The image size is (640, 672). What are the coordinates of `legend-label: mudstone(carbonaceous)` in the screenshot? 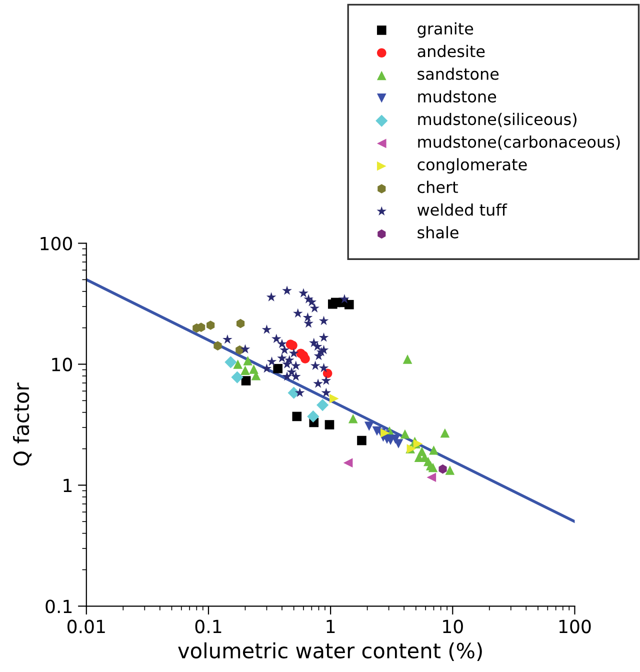 It's located at (519, 143).